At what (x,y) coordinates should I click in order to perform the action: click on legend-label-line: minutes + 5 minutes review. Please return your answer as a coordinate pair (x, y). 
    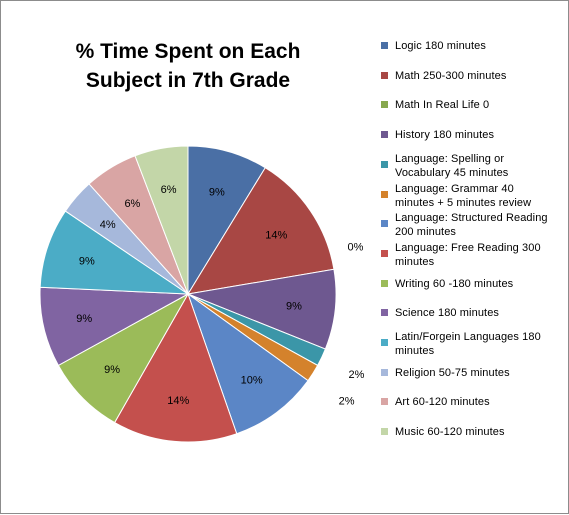
    Looking at the image, I should click on (463, 202).